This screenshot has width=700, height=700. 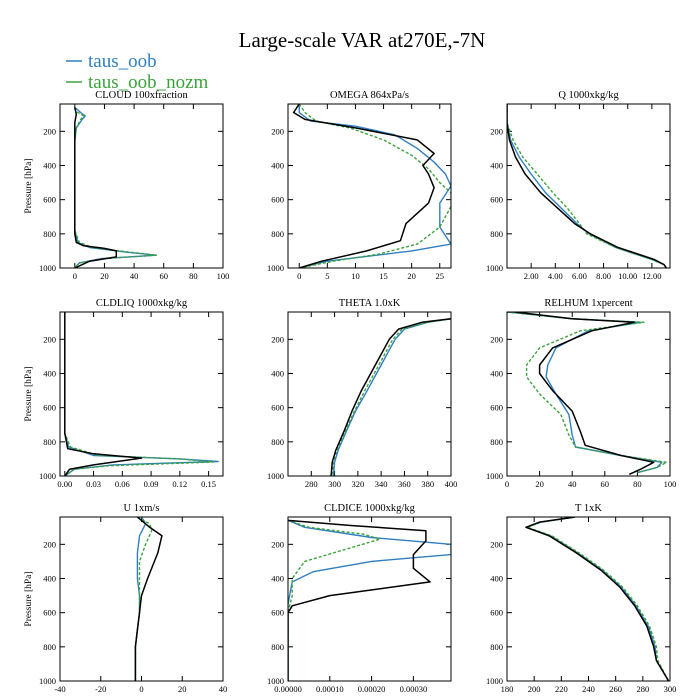 What do you see at coordinates (148, 82) in the screenshot?
I see `legend-label-taus-oob-nozm: taus_oob_nozm` at bounding box center [148, 82].